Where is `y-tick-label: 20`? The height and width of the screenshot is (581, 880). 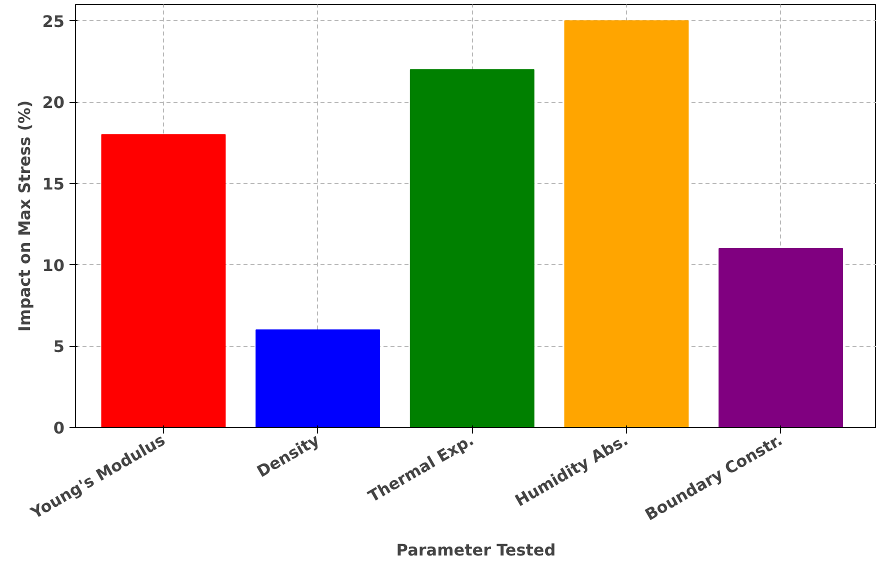
y-tick-label: 20 is located at coordinates (53, 102).